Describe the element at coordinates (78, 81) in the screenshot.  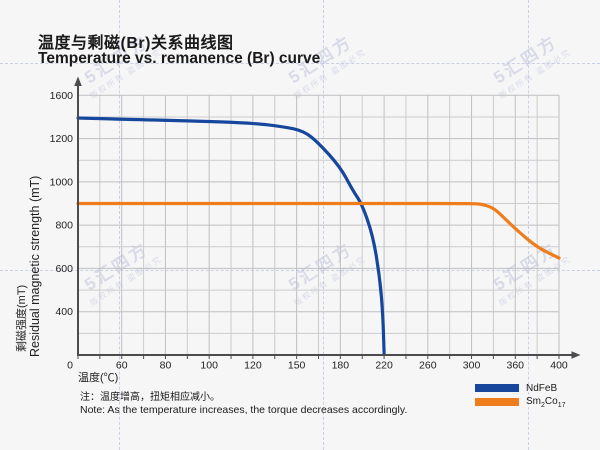
I see `y-axis-arrow` at that location.